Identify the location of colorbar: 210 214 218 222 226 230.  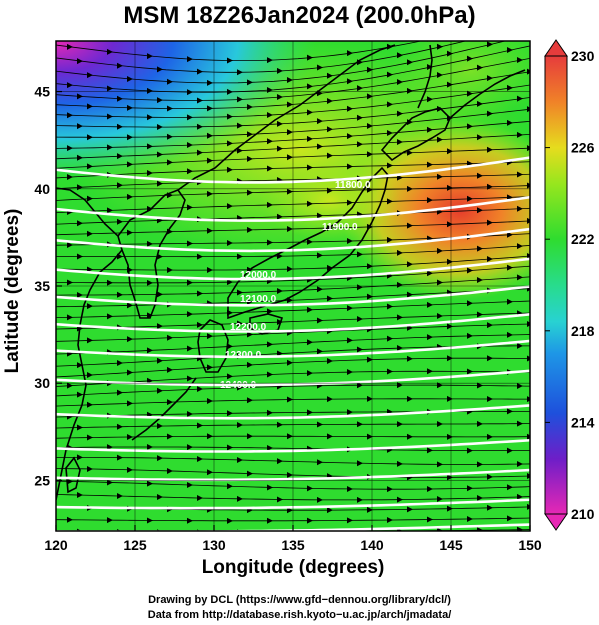
(569, 285).